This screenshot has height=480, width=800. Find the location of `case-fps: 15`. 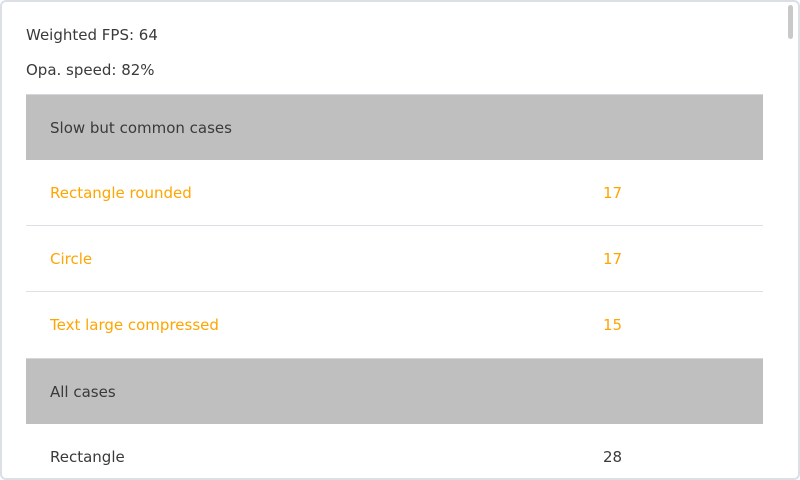

case-fps: 15 is located at coordinates (613, 325).